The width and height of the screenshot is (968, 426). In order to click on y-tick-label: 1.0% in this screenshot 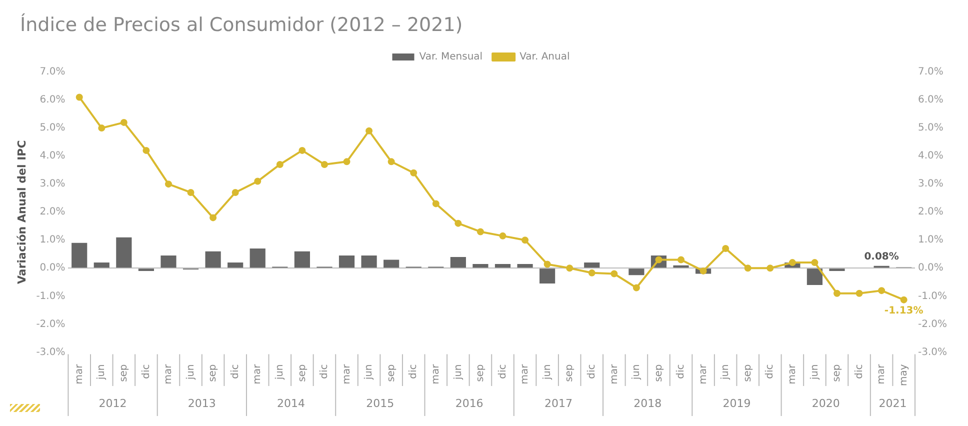, I will do `click(53, 240)`.